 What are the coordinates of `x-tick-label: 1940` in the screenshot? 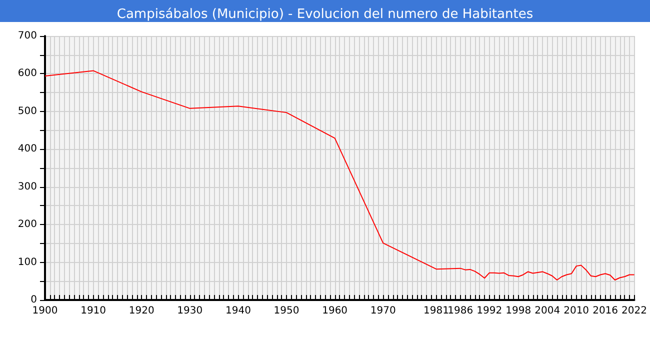 It's located at (238, 311).